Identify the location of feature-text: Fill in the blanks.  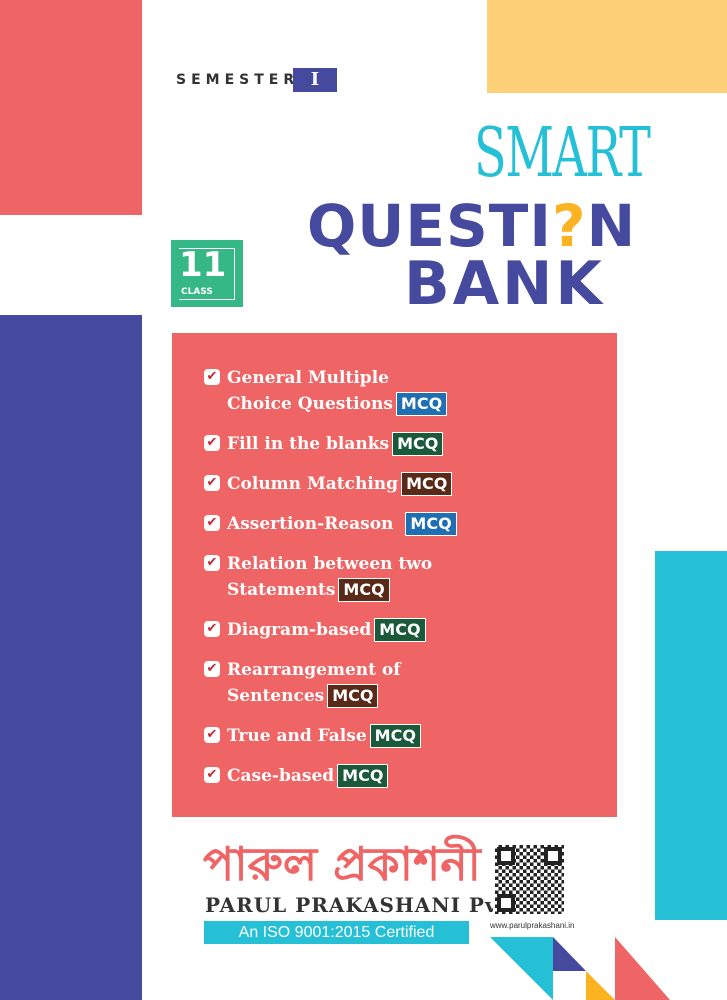
(308, 444).